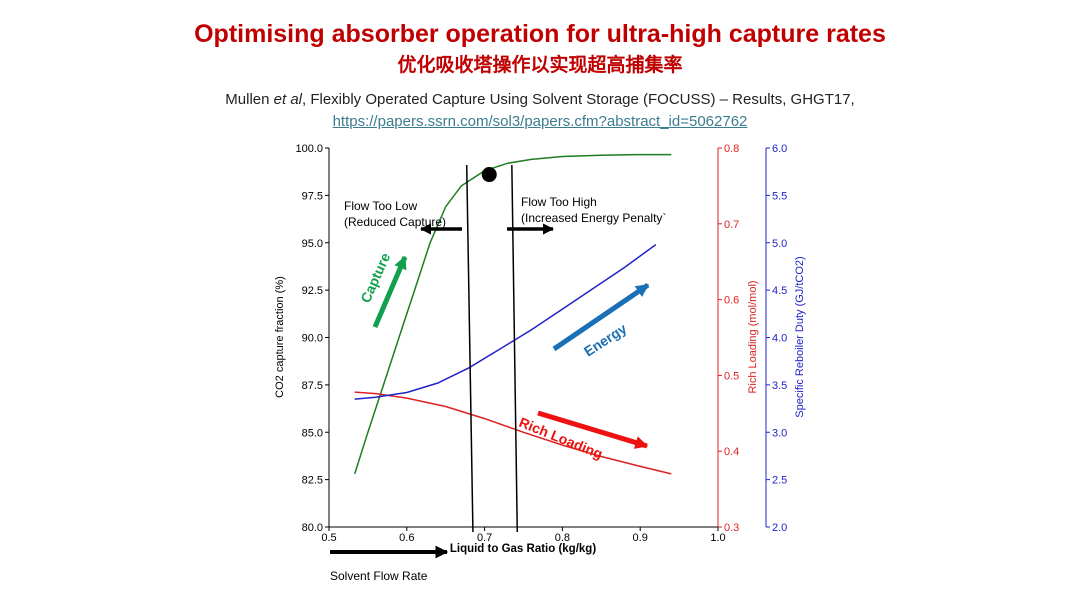  I want to click on x-axis-label: Liquid to Gas Ratio (kg/kg), so click(523, 549).